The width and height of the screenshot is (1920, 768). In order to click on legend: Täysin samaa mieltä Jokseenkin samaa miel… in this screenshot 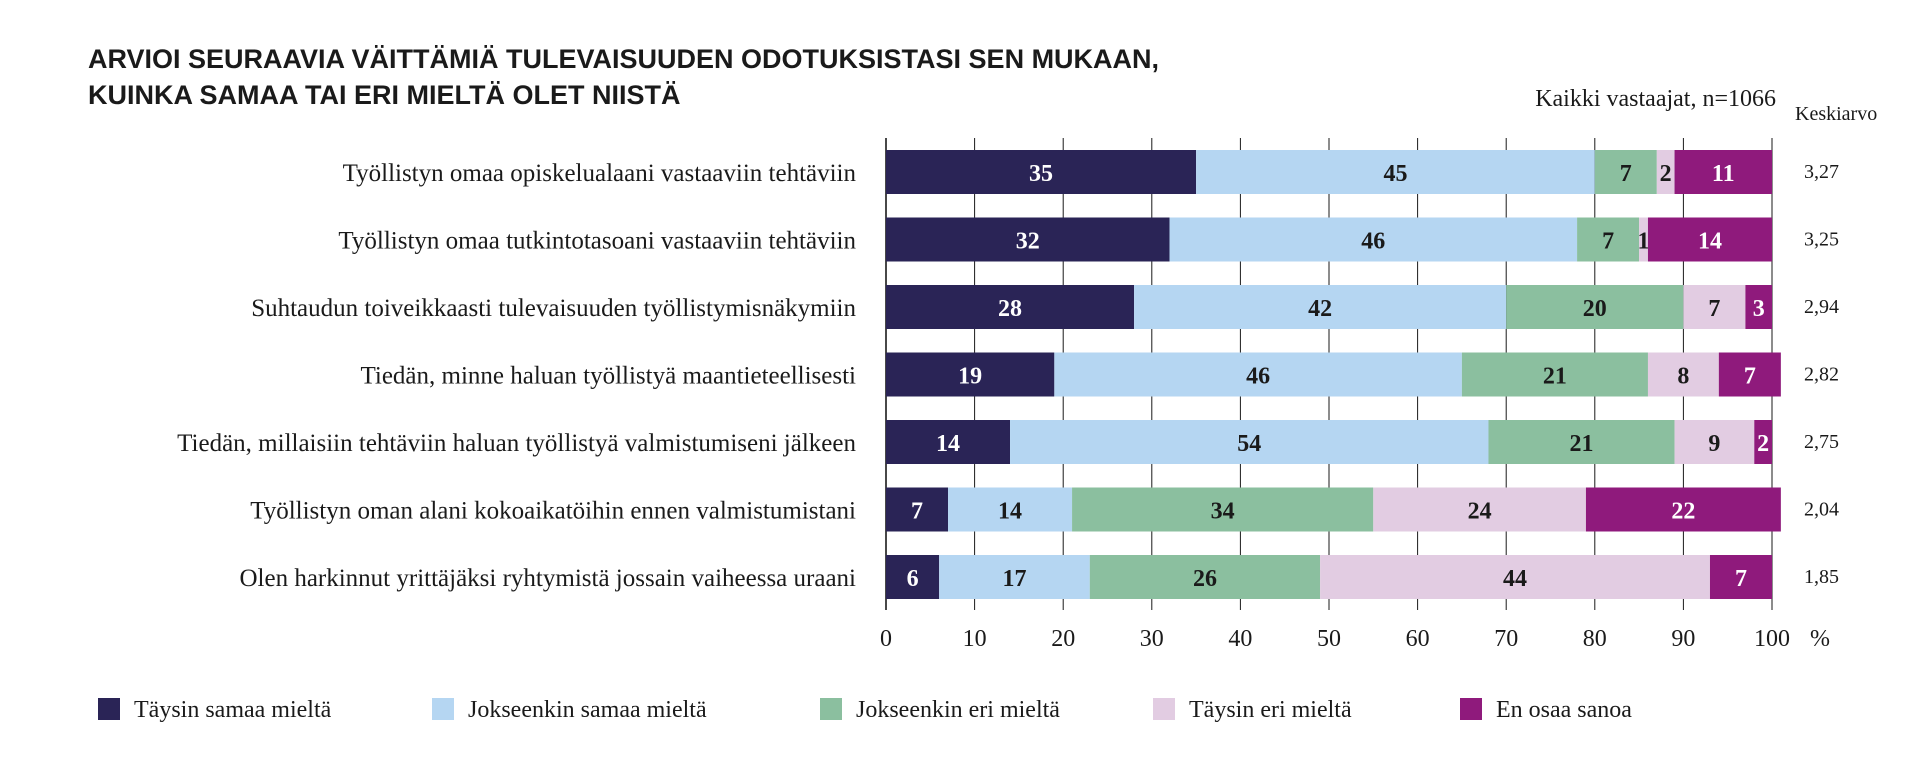, I will do `click(865, 710)`.